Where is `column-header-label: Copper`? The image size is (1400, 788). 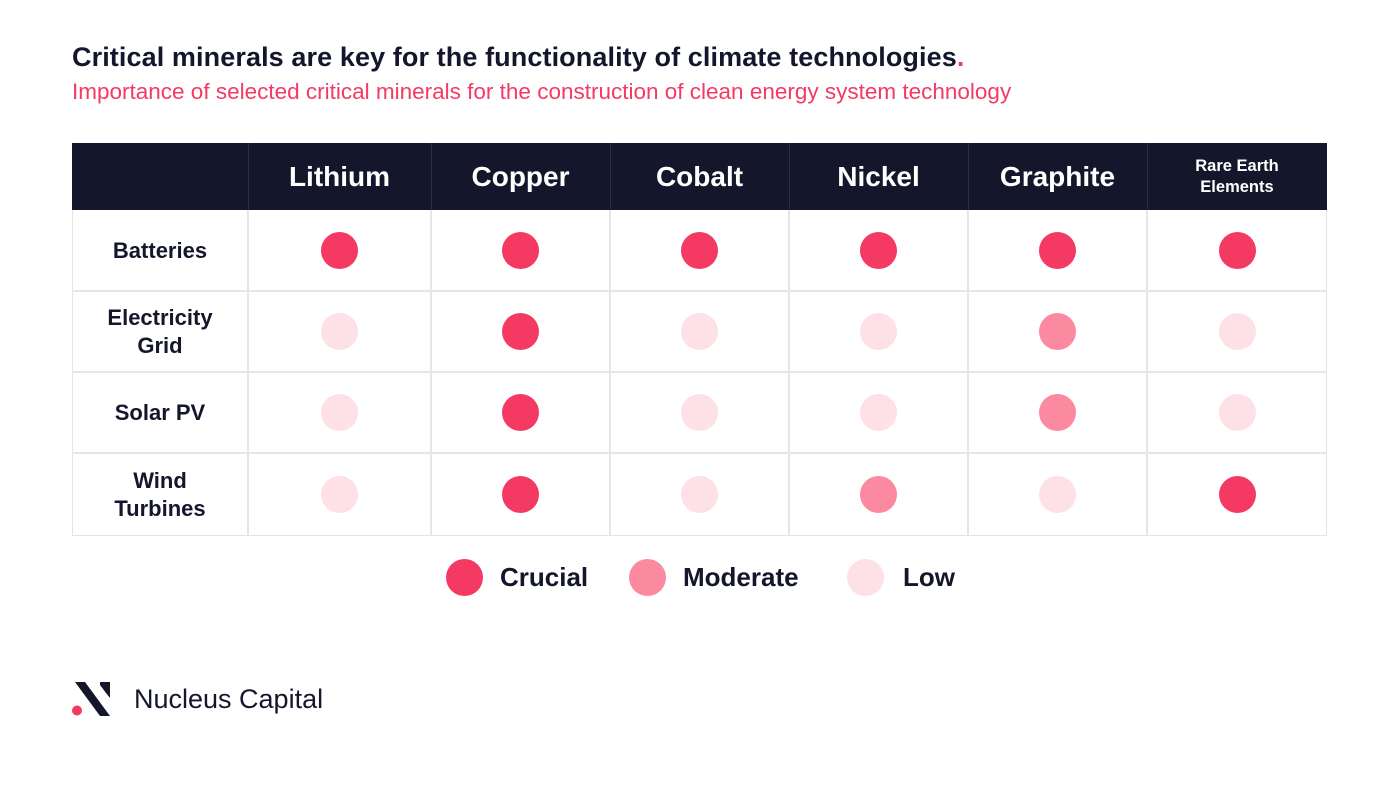 column-header-label: Copper is located at coordinates (520, 176).